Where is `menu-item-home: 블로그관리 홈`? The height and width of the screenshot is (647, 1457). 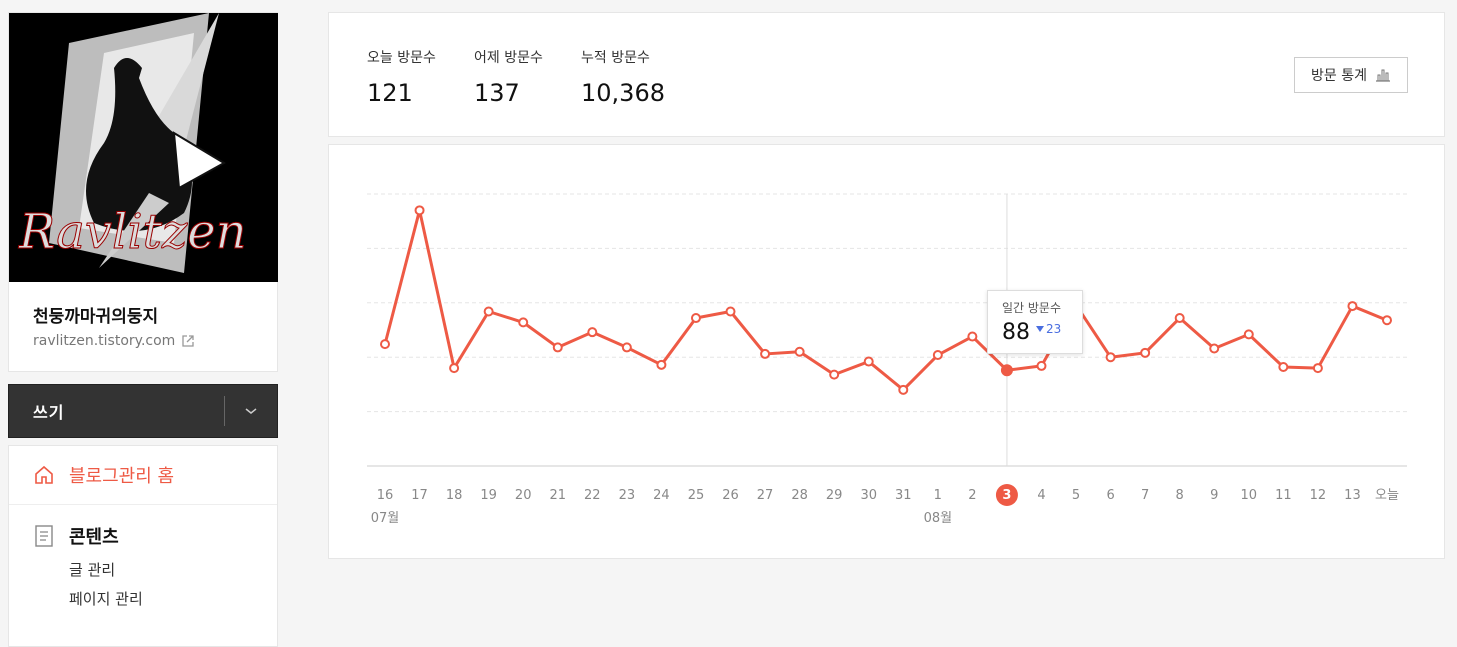
menu-item-home: 블로그관리 홈 is located at coordinates (143, 475).